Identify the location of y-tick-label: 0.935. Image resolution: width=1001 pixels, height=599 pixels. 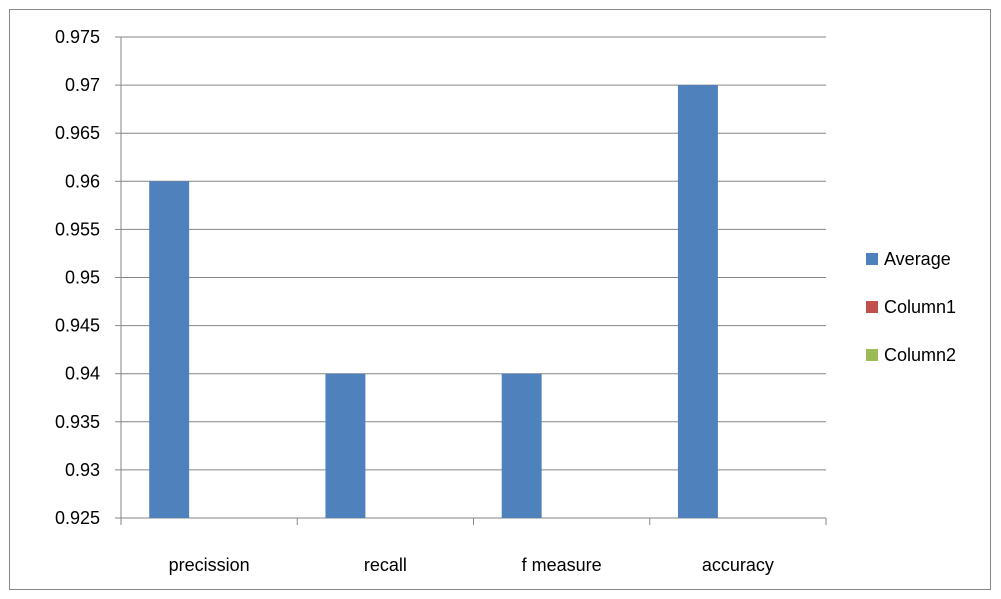
(77, 422).